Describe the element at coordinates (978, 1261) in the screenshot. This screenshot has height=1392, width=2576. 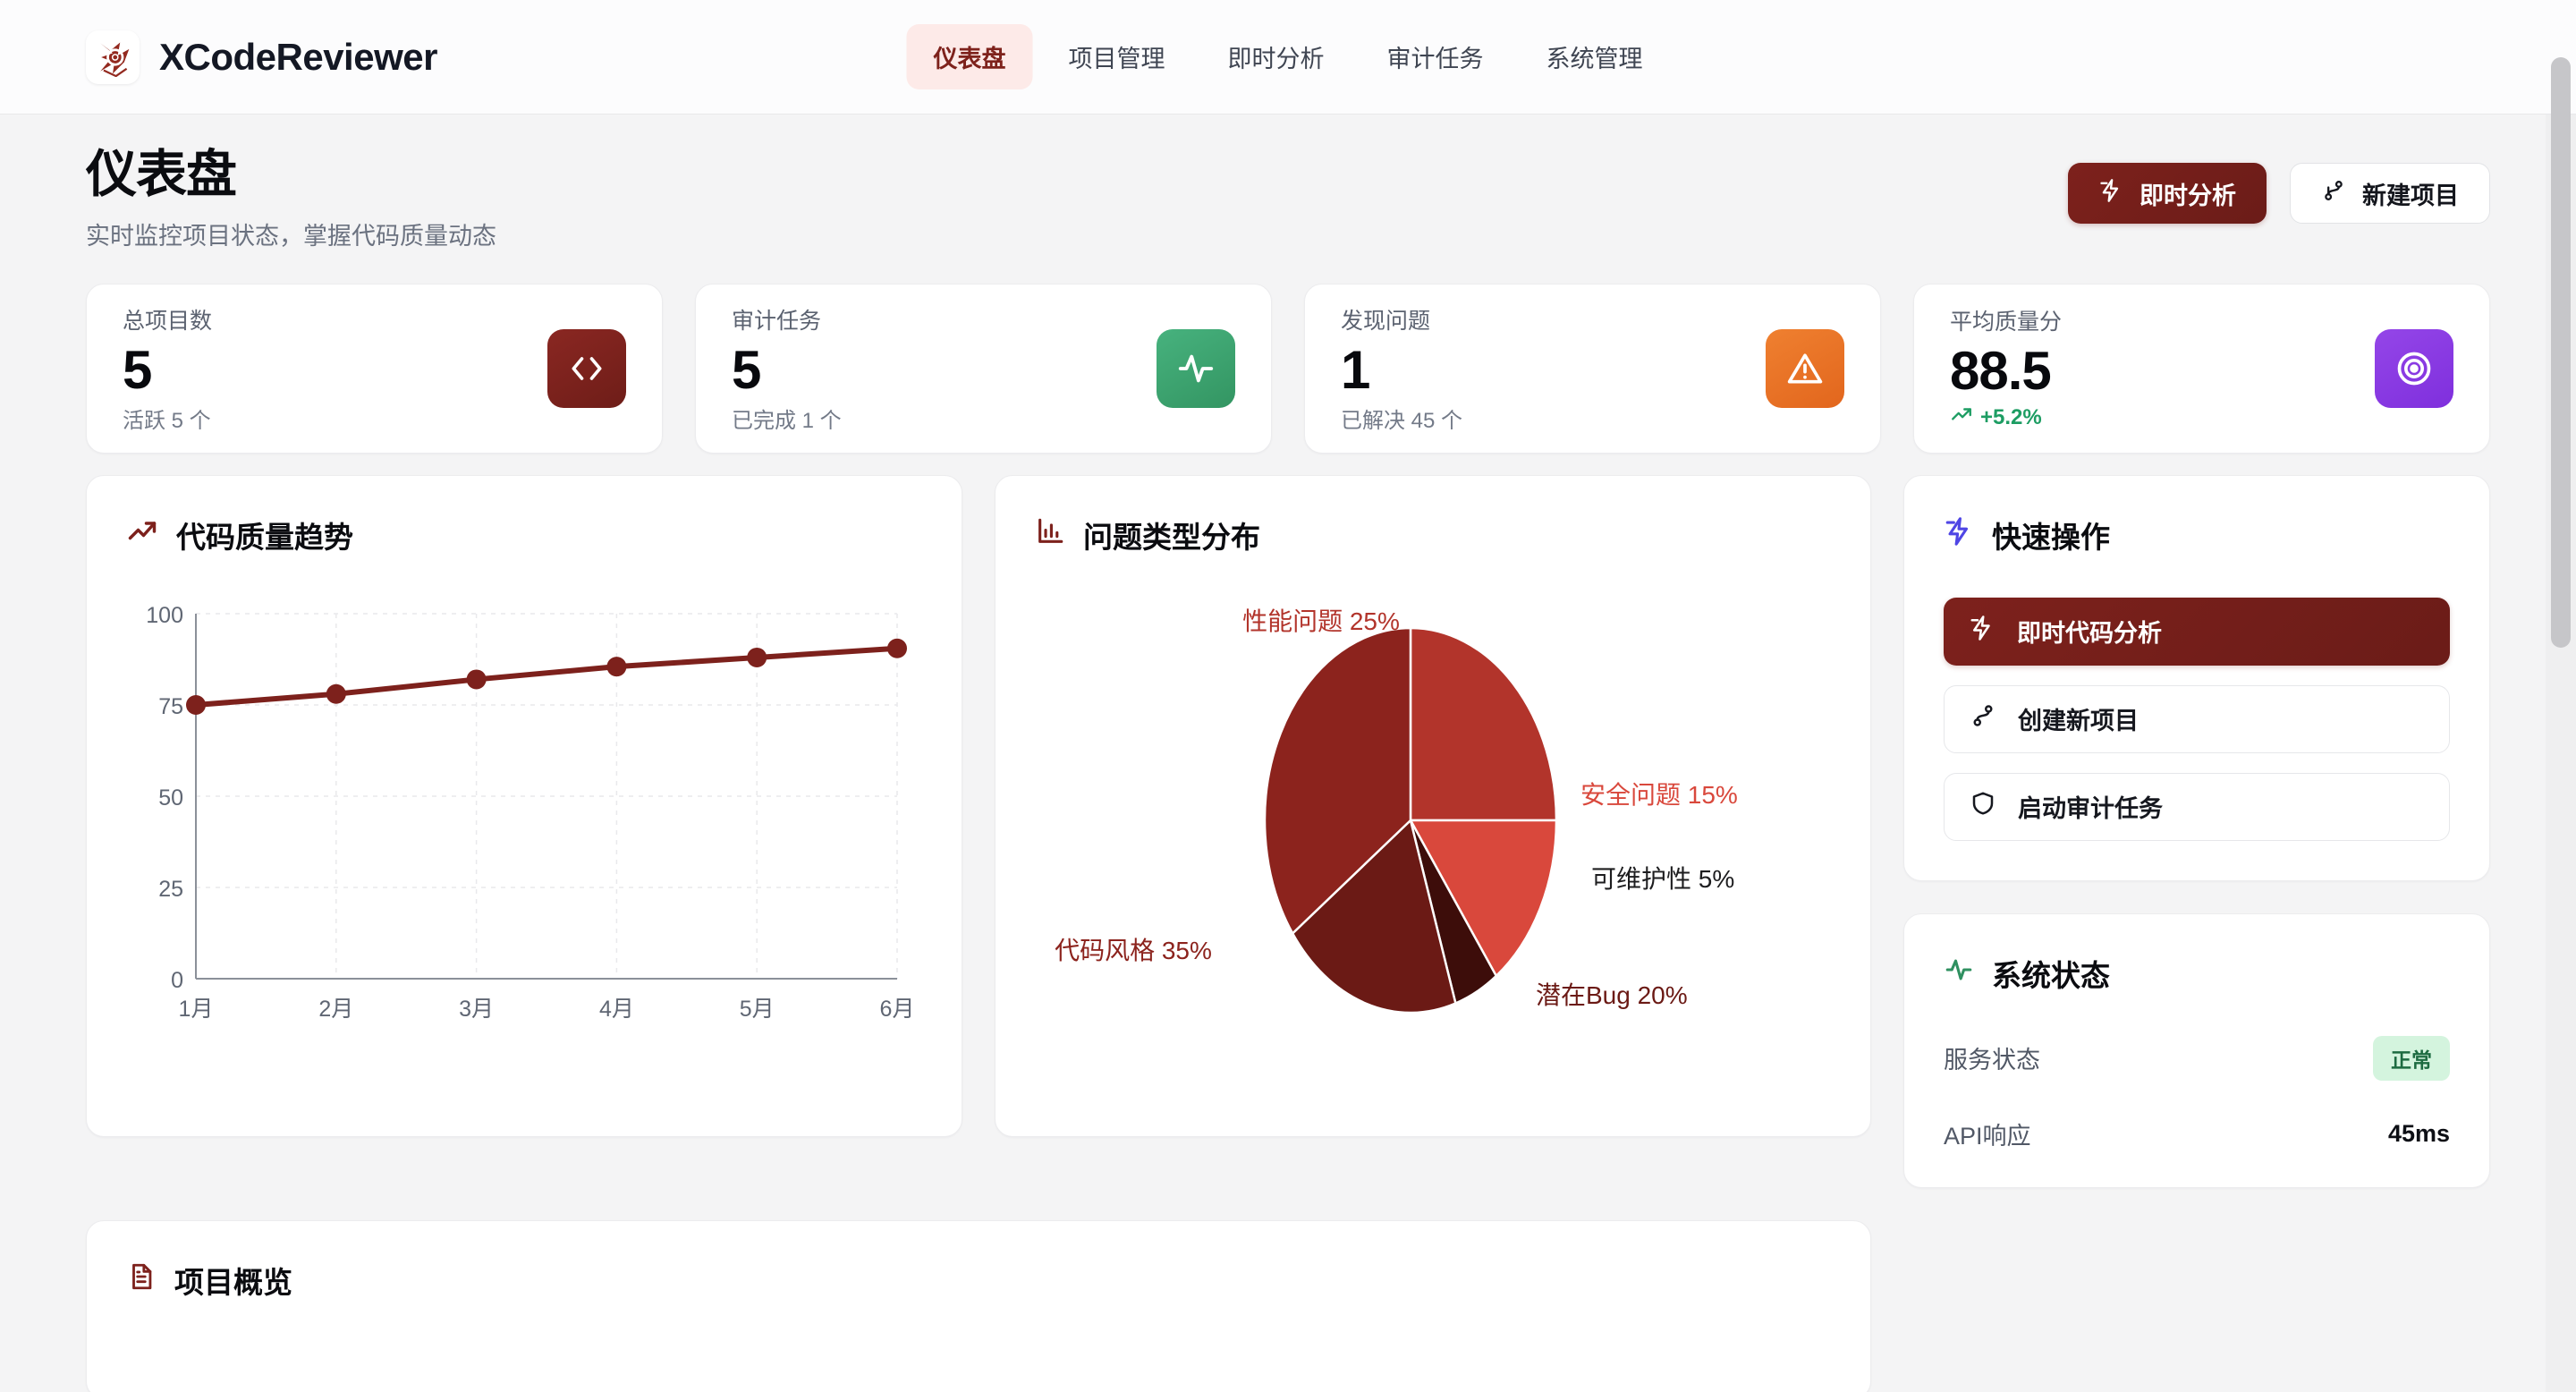
I see `project-overview-title-row: 项目概览` at that location.